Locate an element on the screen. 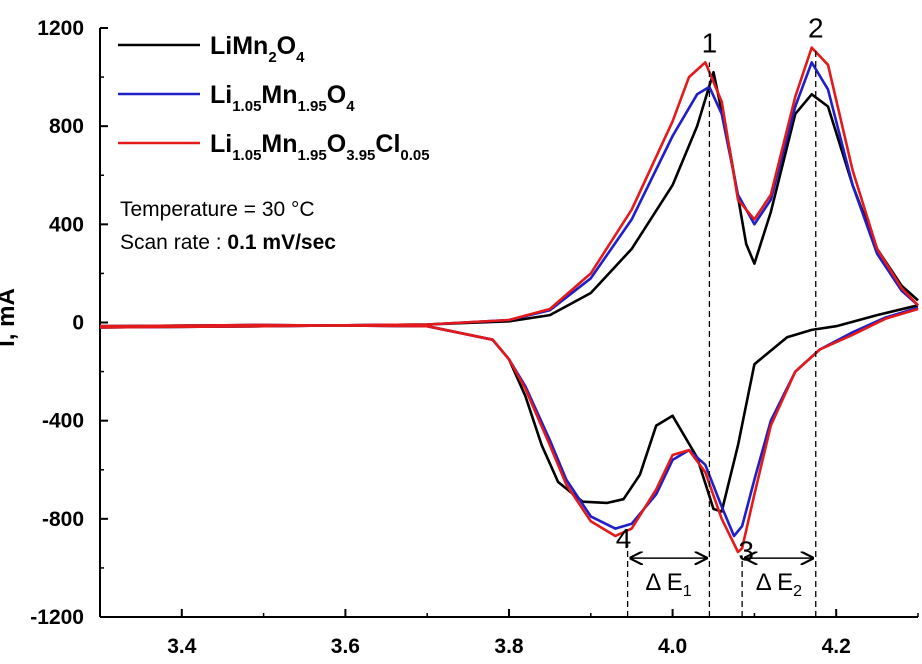  peak-label-2: 2 is located at coordinates (816, 28).